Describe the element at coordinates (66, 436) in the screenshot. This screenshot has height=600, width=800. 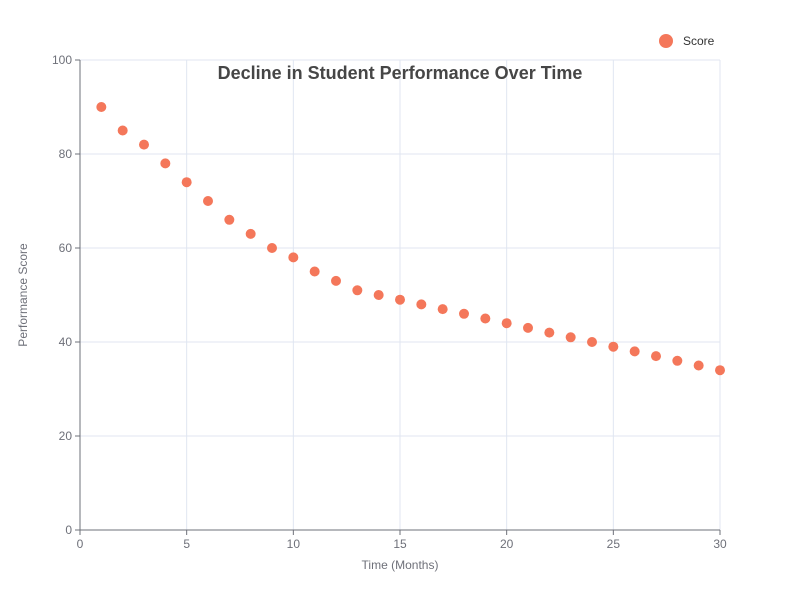
I see `y-tick-label: 20` at that location.